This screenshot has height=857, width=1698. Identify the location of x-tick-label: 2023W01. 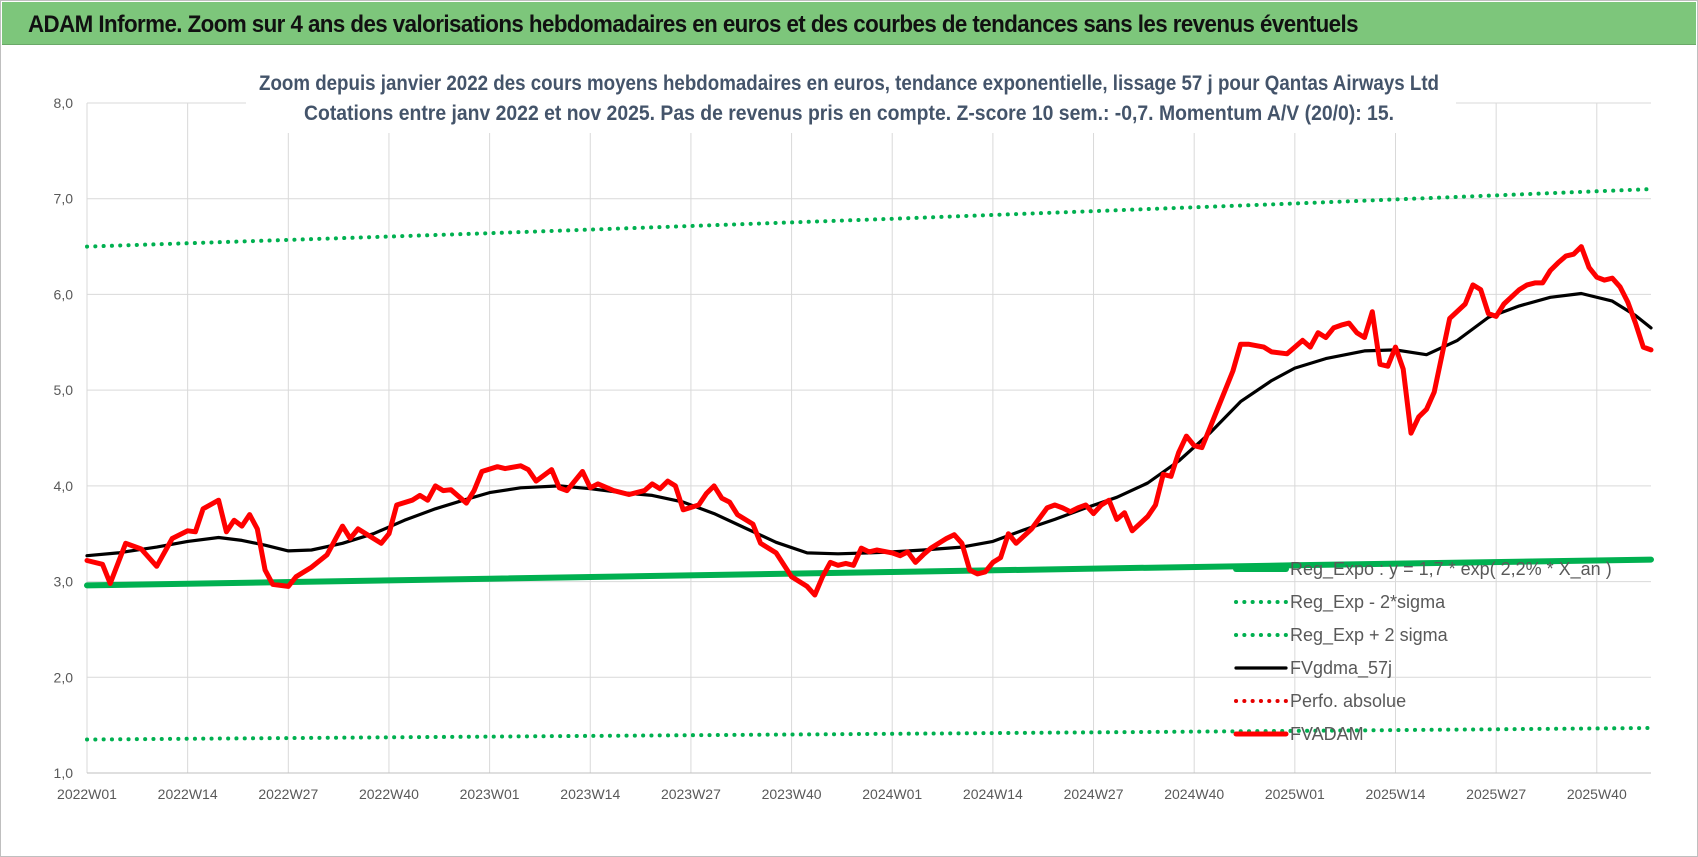
(490, 794).